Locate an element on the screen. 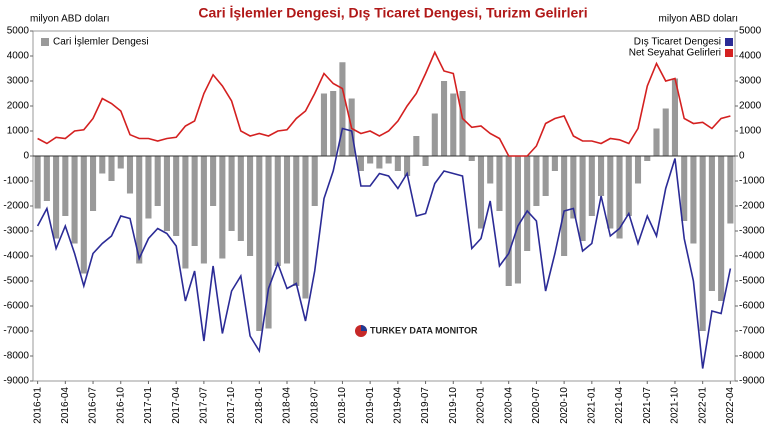 The image size is (768, 428). y2-tick-label: 1000 is located at coordinates (750, 131).